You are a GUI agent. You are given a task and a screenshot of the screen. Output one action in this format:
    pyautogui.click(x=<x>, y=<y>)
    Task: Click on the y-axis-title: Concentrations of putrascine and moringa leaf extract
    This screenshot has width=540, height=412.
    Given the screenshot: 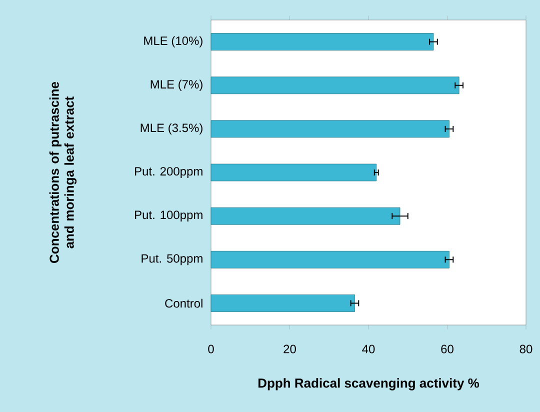 What is the action you would take?
    pyautogui.click(x=63, y=172)
    